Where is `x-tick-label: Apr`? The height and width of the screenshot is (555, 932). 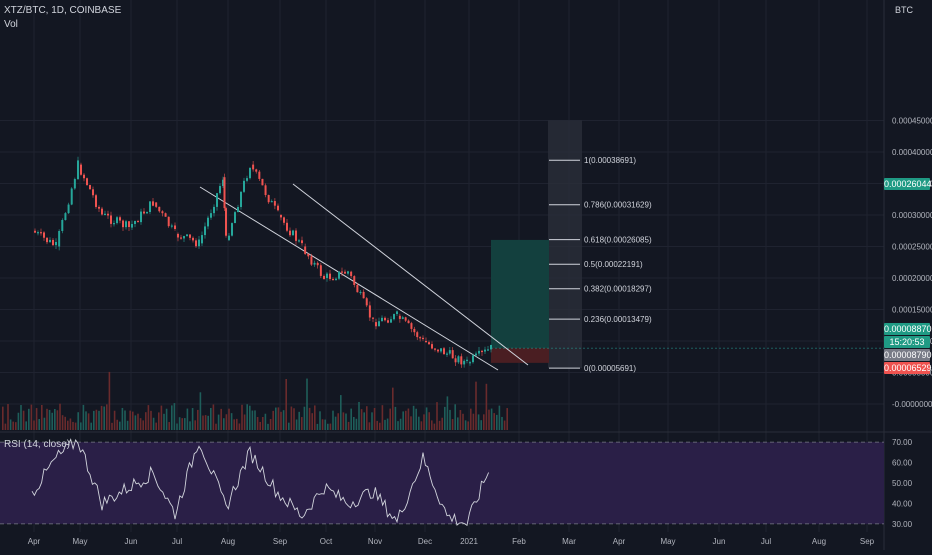 x-tick-label: Apr is located at coordinates (619, 541).